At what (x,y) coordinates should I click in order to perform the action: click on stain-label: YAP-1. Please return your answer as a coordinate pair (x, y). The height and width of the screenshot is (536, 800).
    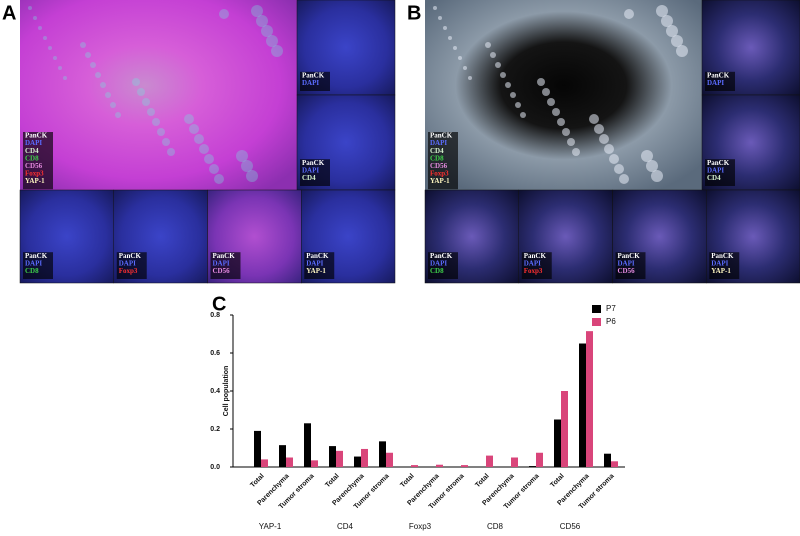
    Looking at the image, I should click on (721, 271).